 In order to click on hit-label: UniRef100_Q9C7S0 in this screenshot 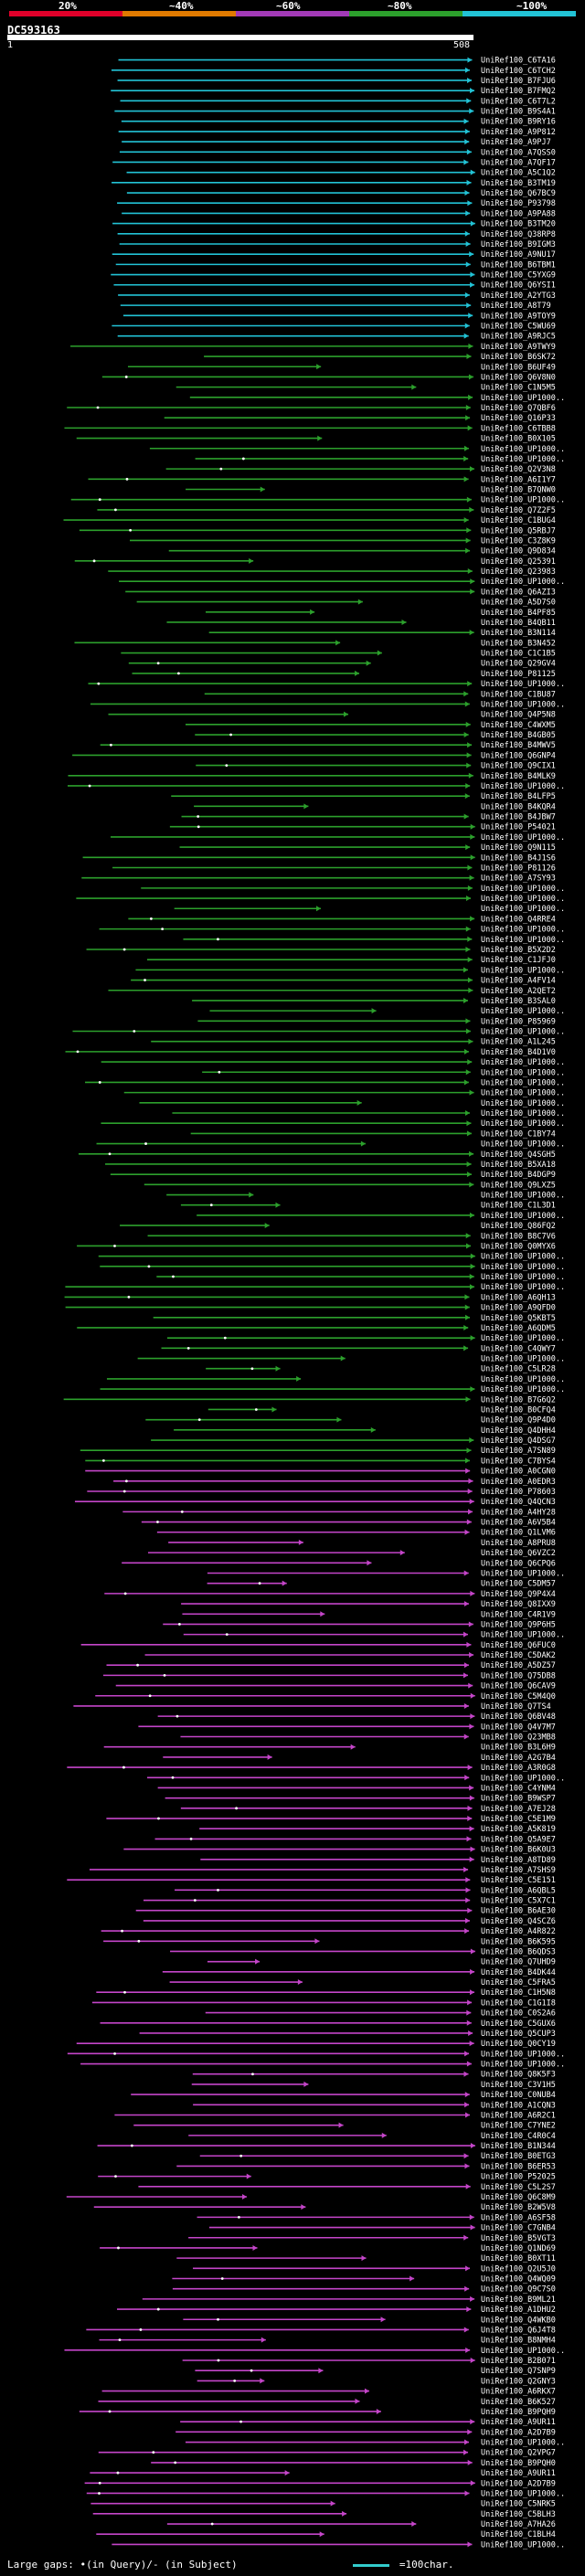, I will do `click(518, 2290)`.